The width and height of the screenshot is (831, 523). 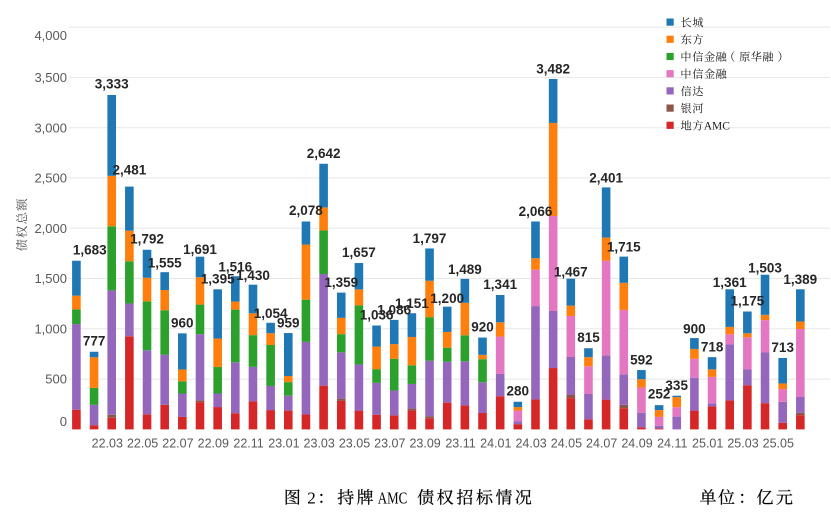 I want to click on svg-text: 500, so click(x=56, y=379).